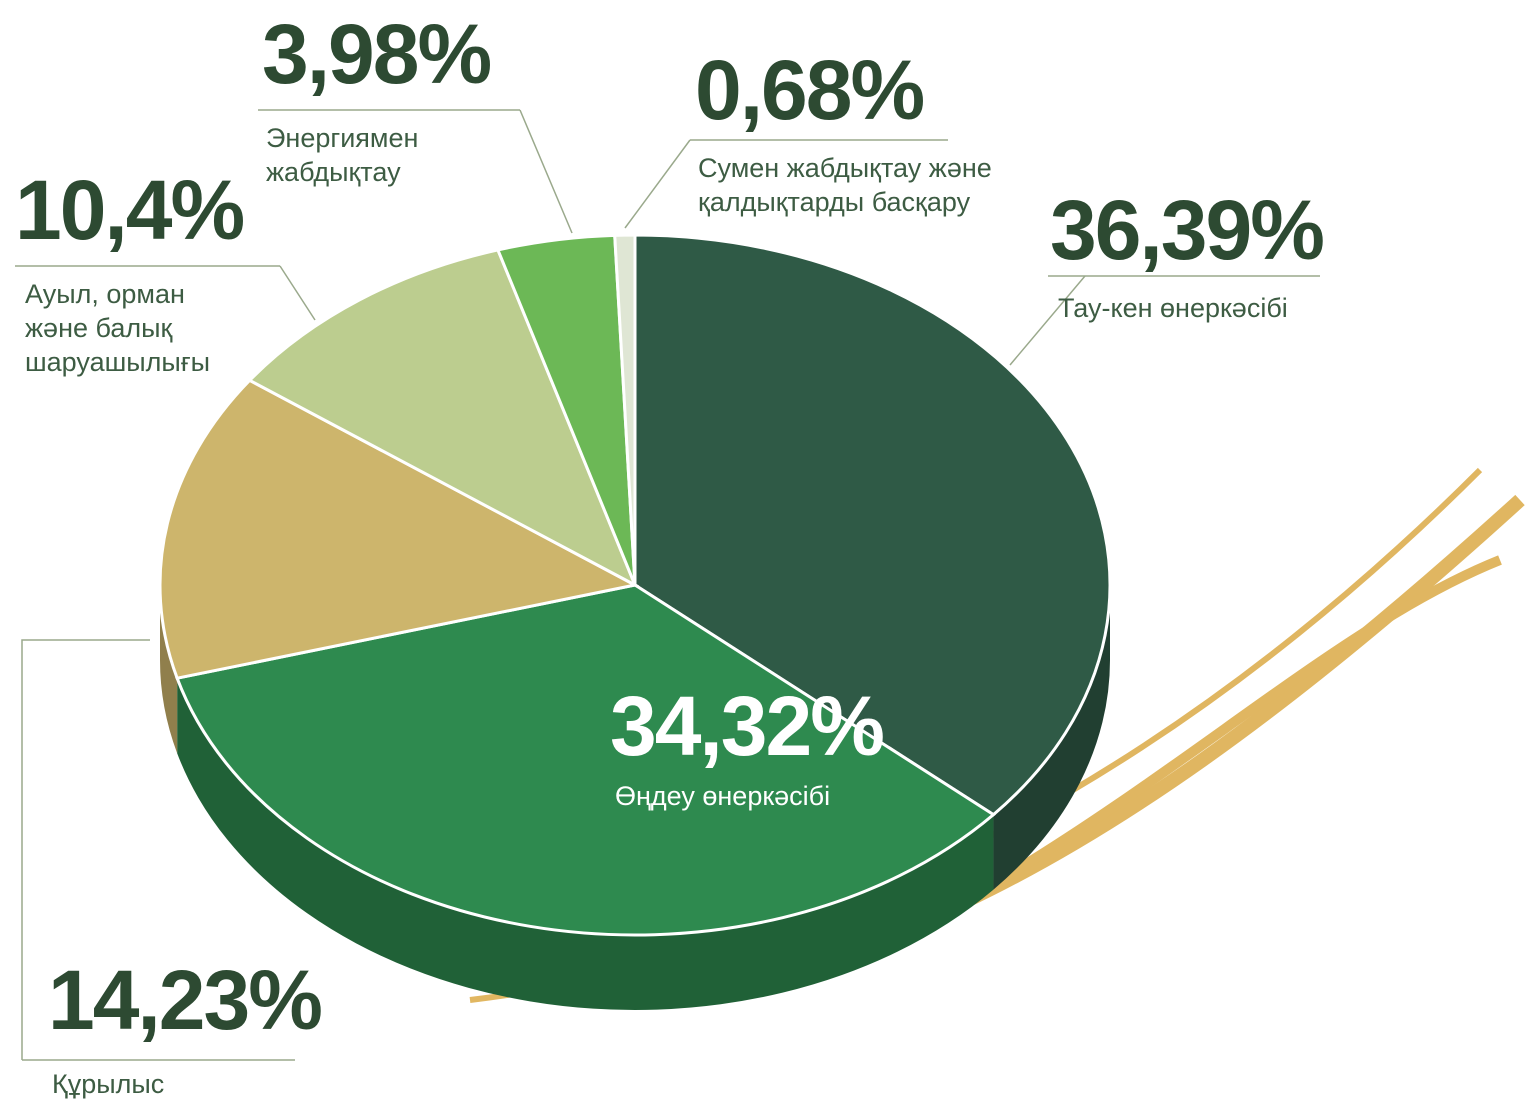  I want to click on value-label: 36,39%, so click(1187, 230).